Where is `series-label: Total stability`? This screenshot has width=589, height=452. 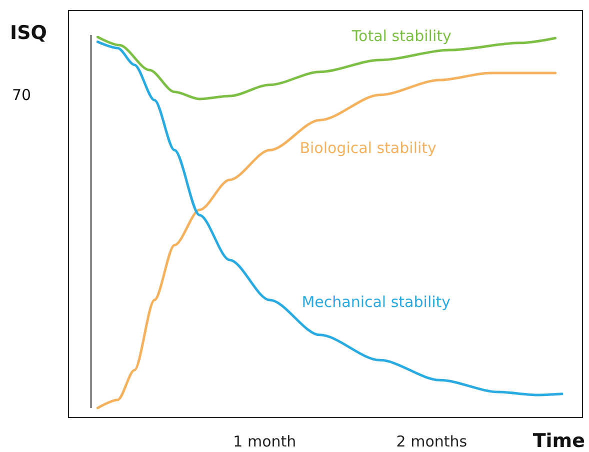
series-label: Total stability is located at coordinates (401, 36).